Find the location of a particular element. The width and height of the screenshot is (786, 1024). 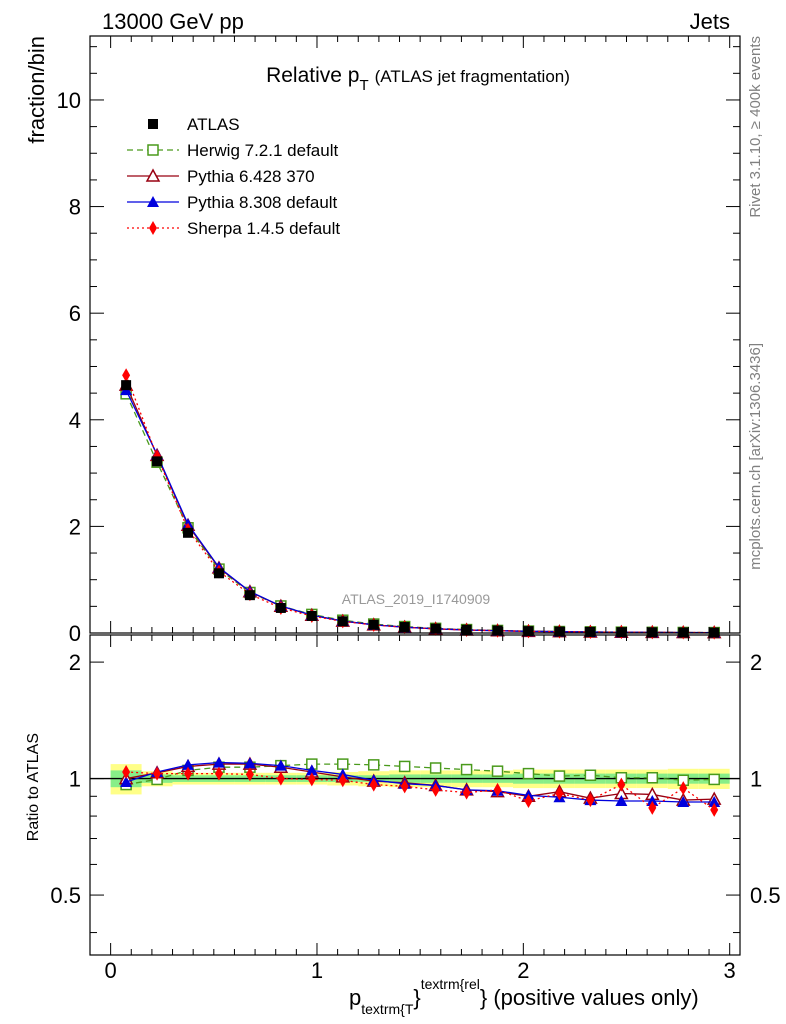

title-main: Relative p is located at coordinates (312, 75).